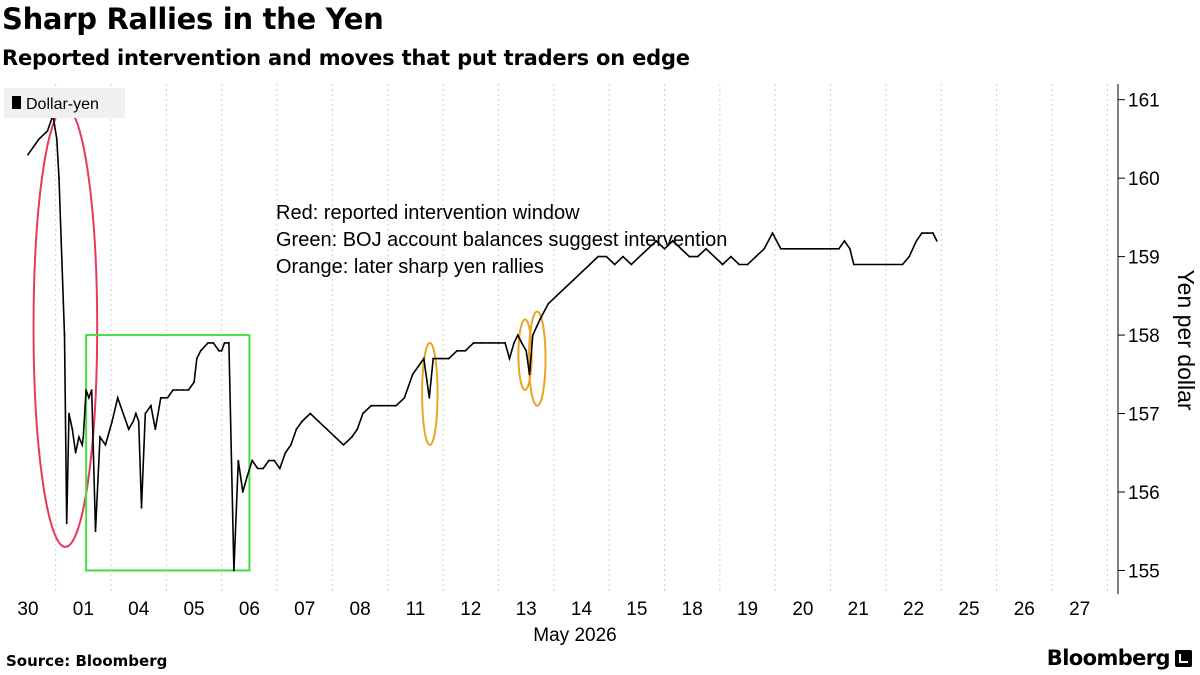 This screenshot has height=675, width=1200. What do you see at coordinates (1144, 571) in the screenshot?
I see `y-tick-label: 155` at bounding box center [1144, 571].